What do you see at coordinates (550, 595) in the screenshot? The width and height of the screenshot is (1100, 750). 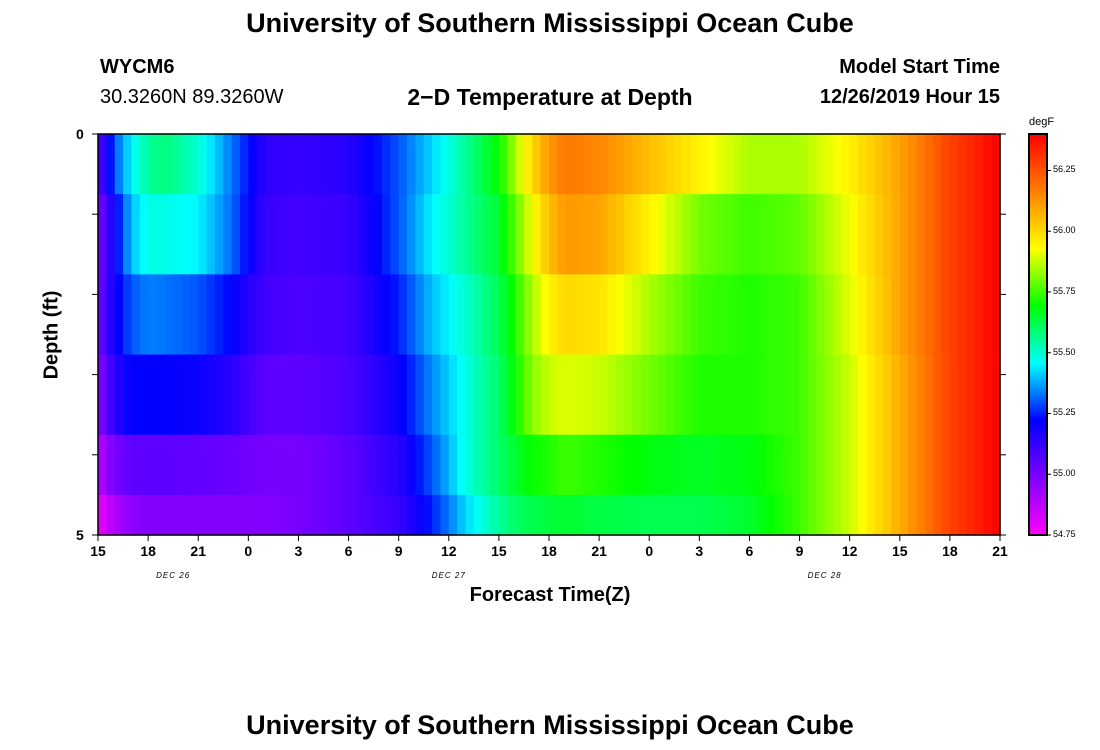 I see `x-axis-label: Forecast Time(Z)` at bounding box center [550, 595].